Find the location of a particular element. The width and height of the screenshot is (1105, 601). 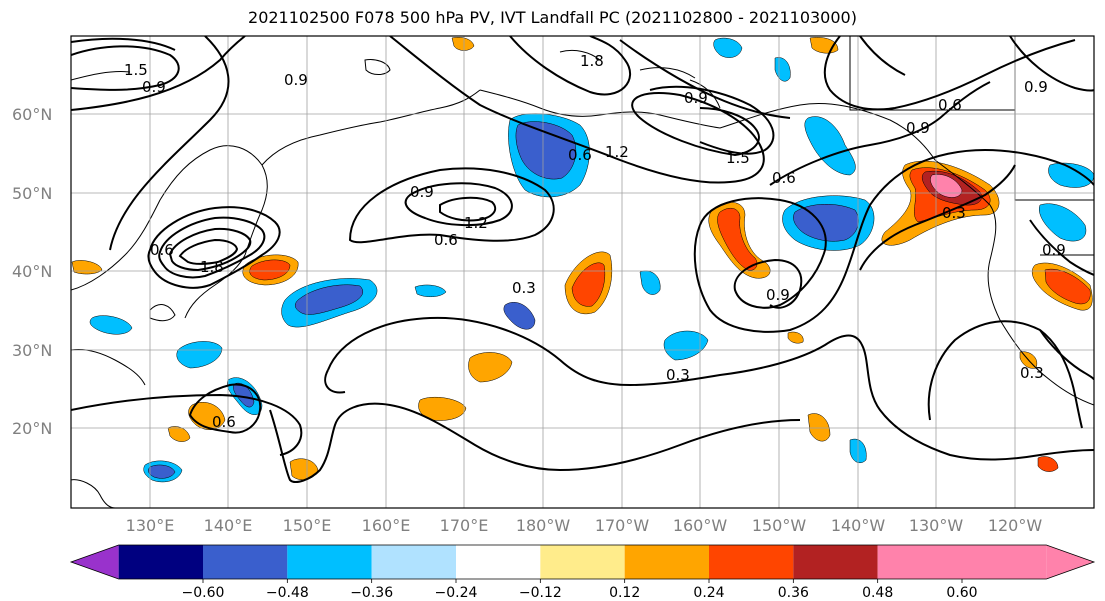

lat-label: 50°N is located at coordinates (32, 193).